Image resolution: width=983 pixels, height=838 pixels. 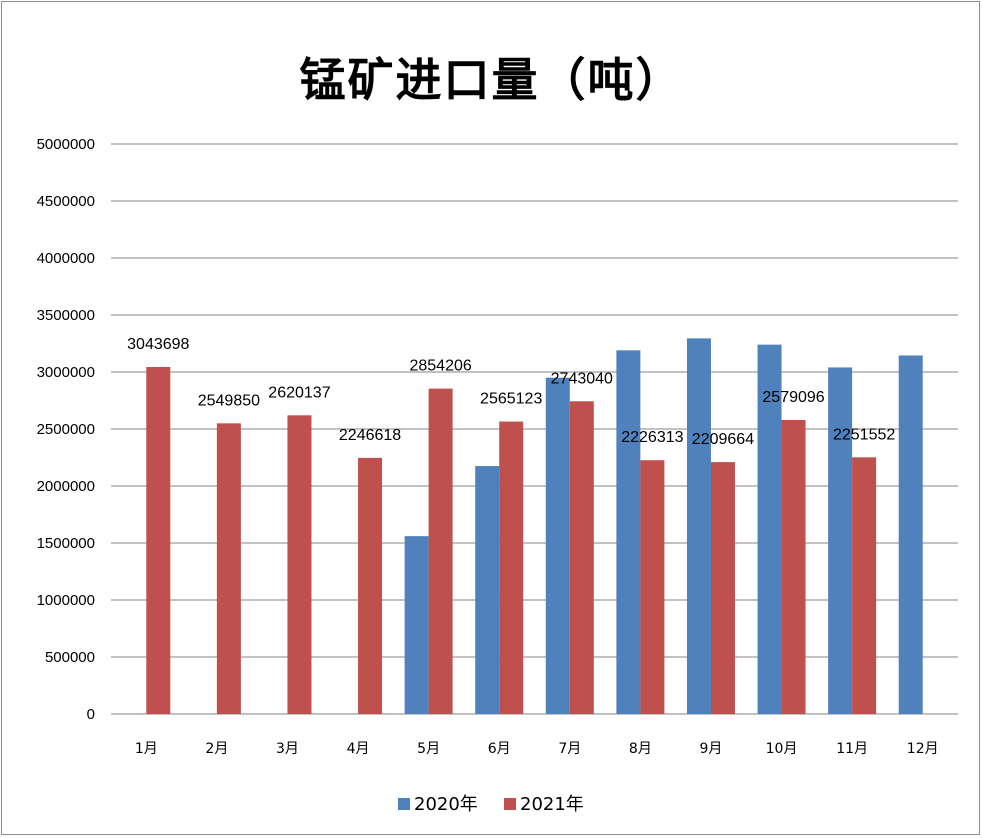 What do you see at coordinates (229, 400) in the screenshot?
I see `data-label: 2549850` at bounding box center [229, 400].